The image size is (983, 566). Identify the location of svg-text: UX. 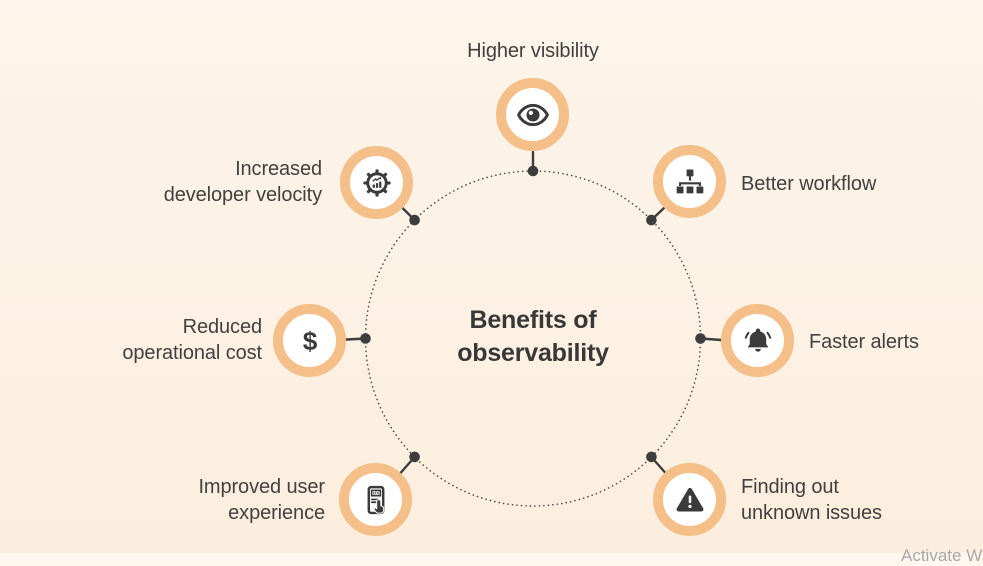
(375, 493).